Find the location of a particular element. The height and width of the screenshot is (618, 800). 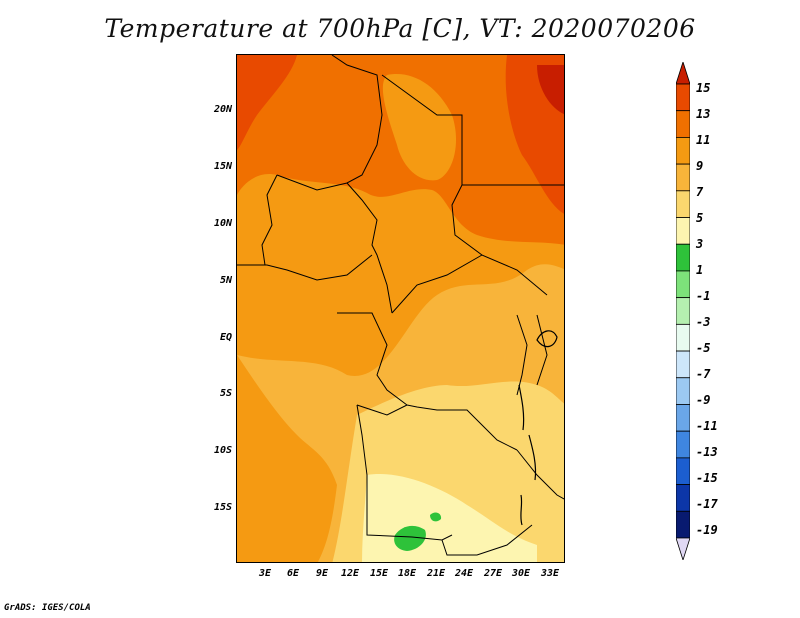

field-1-3-a is located at coordinates (410, 538).